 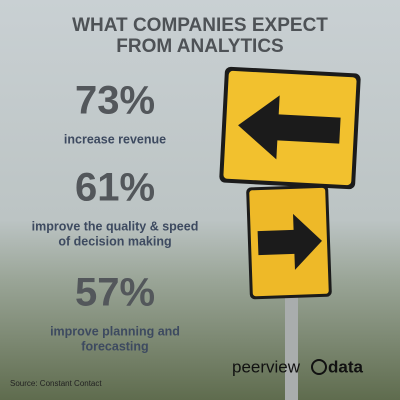 I want to click on title: FROM ANALYTICS, so click(x=199, y=46).